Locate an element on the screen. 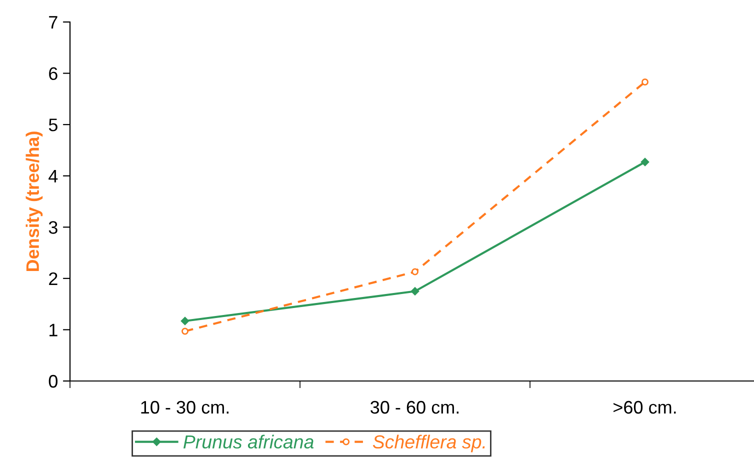  y-tick-label: 6 is located at coordinates (53, 73).